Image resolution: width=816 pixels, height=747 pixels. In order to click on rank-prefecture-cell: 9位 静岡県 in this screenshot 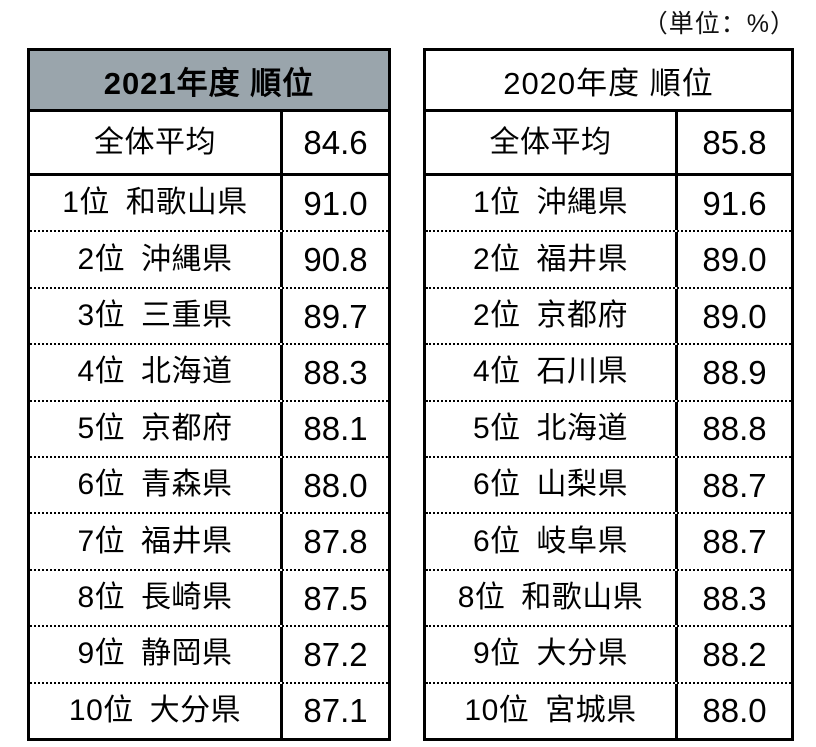, I will do `click(155, 654)`.